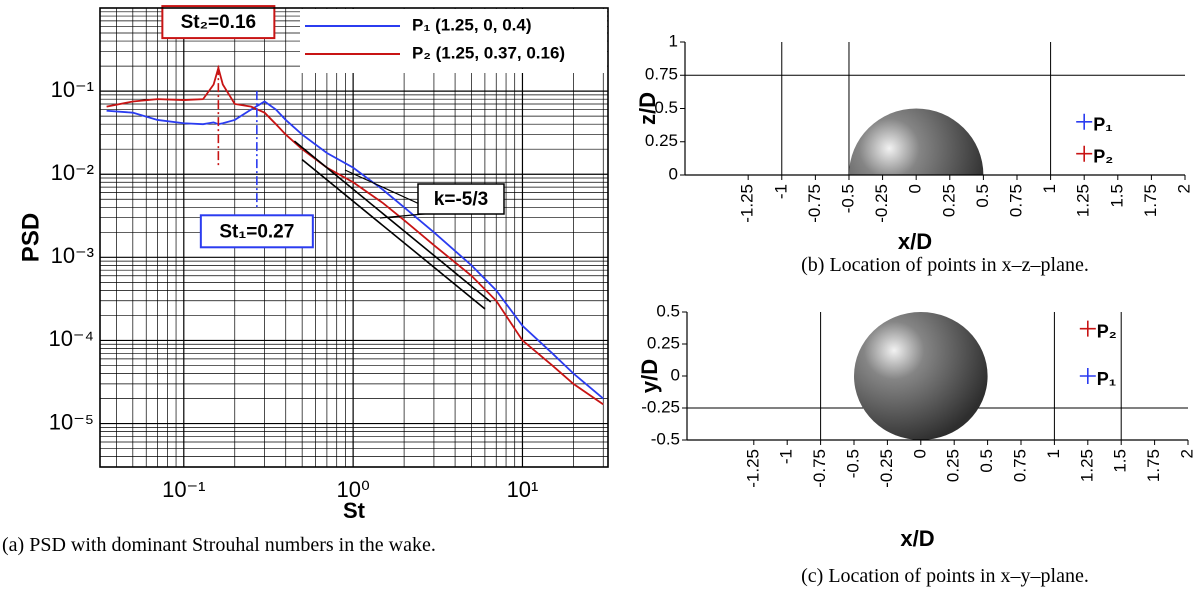 This screenshot has width=1200, height=601. Describe the element at coordinates (72, 255) in the screenshot. I see `y-tick-label: 10⁻³` at that location.